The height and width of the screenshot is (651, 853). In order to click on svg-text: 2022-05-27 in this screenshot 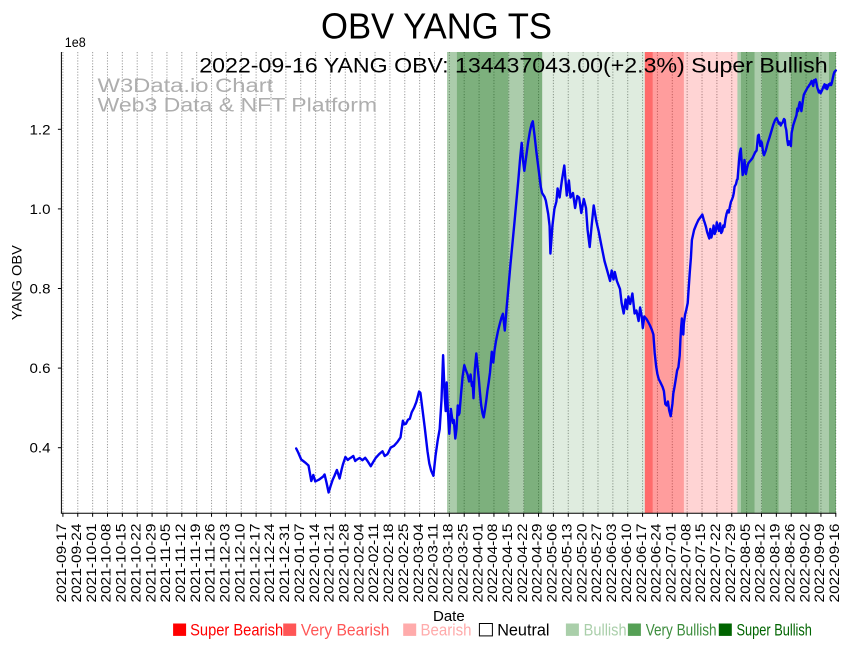, I will do `click(596, 562)`.